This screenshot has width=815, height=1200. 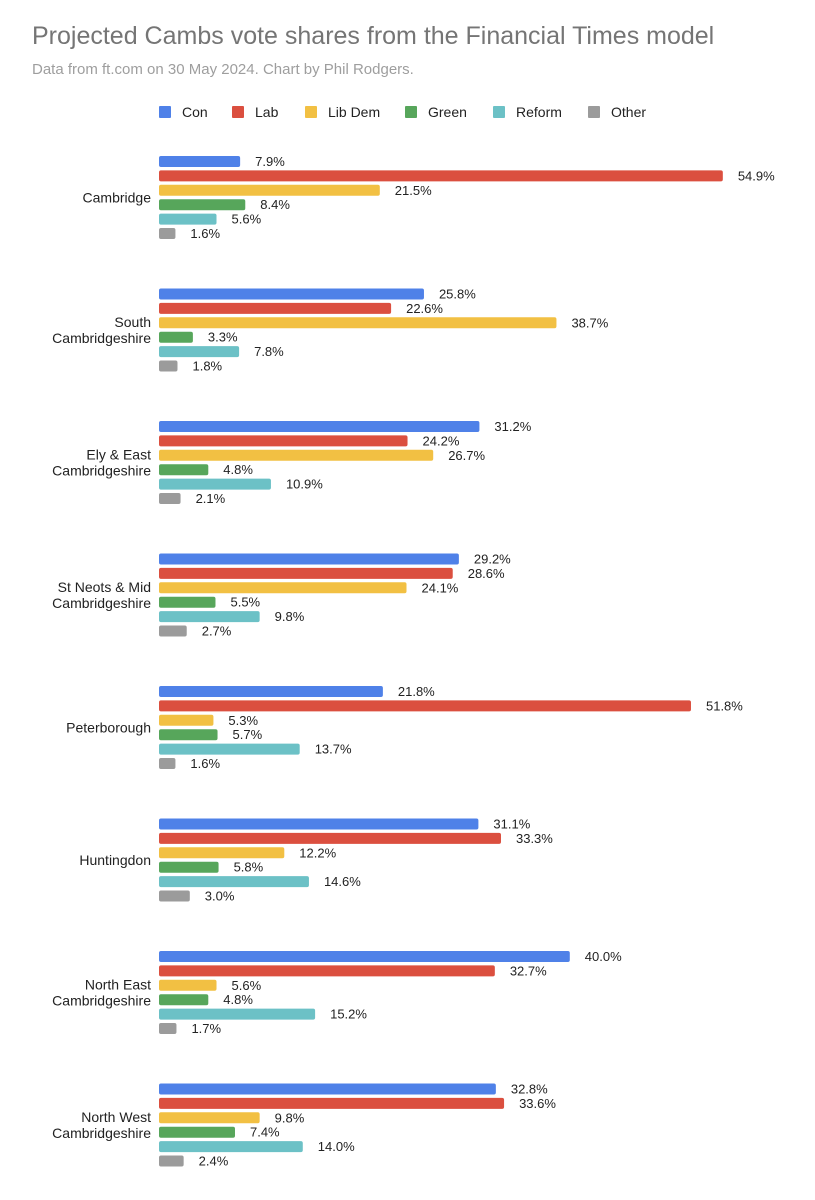 What do you see at coordinates (327, 1089) in the screenshot?
I see `bar-north-west-cambridgeshire-con` at bounding box center [327, 1089].